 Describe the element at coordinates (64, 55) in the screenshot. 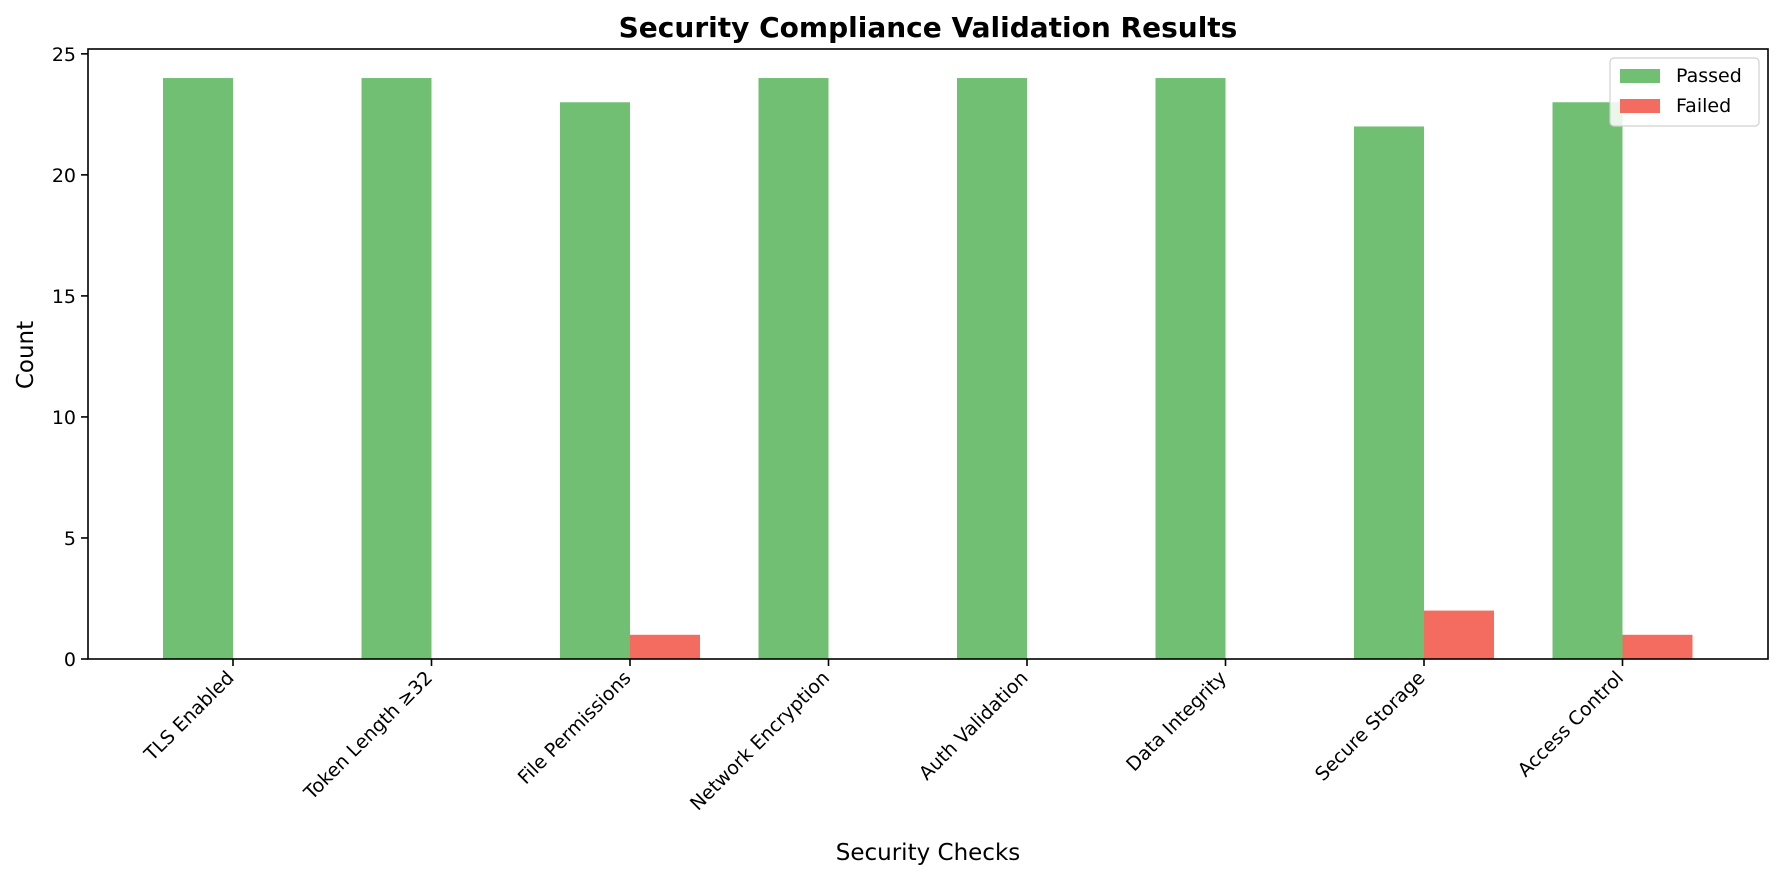

I see `y-tick-label: 25` at that location.